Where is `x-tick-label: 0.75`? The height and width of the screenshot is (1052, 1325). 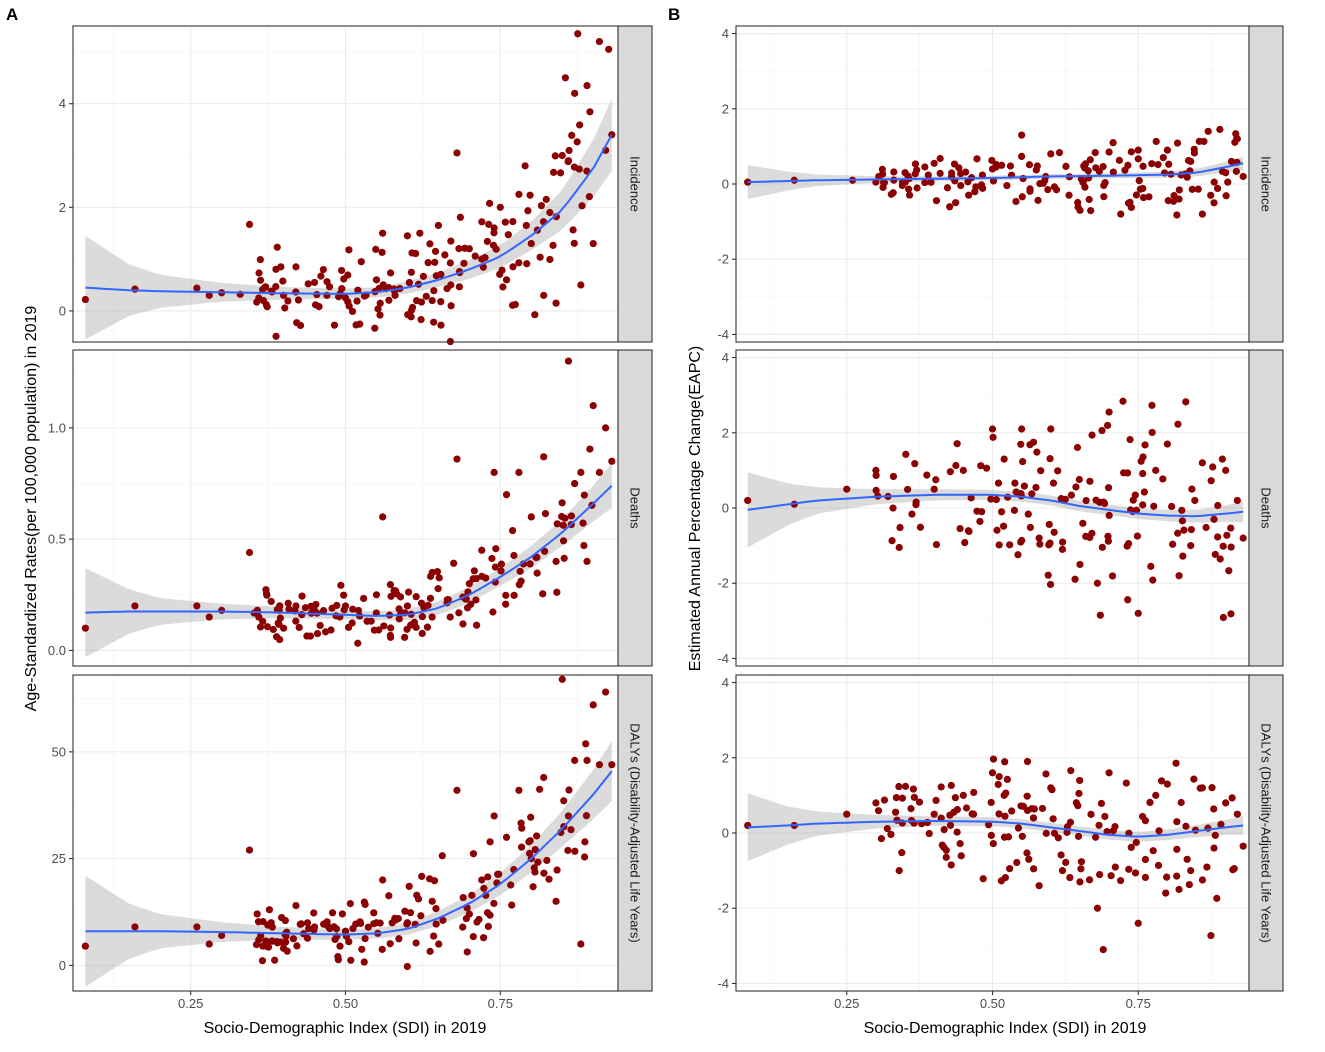 x-tick-label: 0.75 is located at coordinates (1138, 1003).